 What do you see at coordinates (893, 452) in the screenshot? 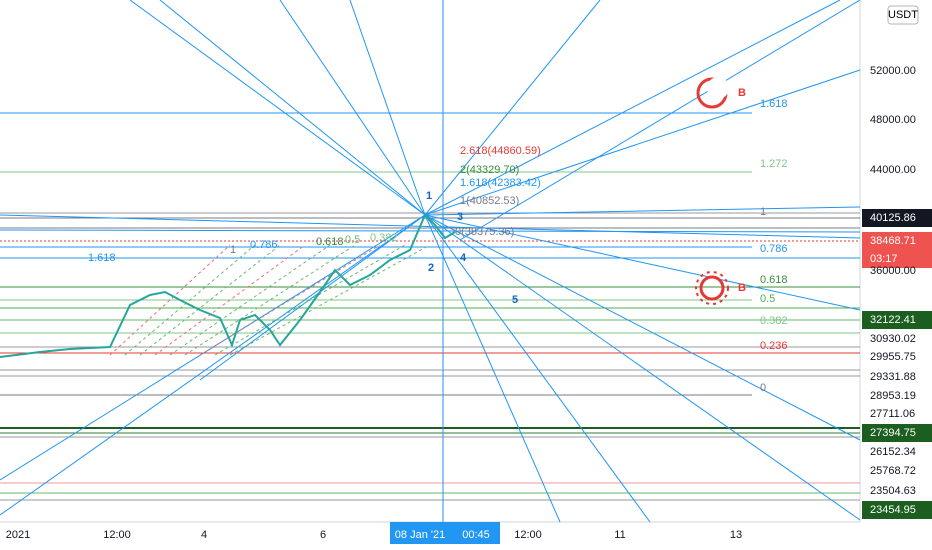
I see `price-label: 26152.34` at bounding box center [893, 452].